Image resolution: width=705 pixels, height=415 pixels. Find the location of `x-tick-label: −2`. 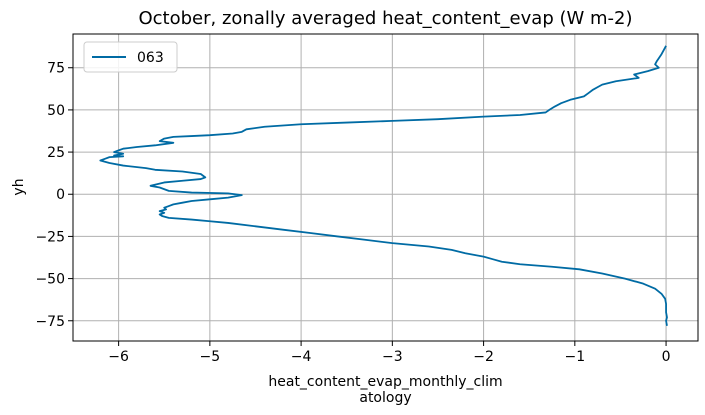

x-tick-label: −2 is located at coordinates (483, 357).